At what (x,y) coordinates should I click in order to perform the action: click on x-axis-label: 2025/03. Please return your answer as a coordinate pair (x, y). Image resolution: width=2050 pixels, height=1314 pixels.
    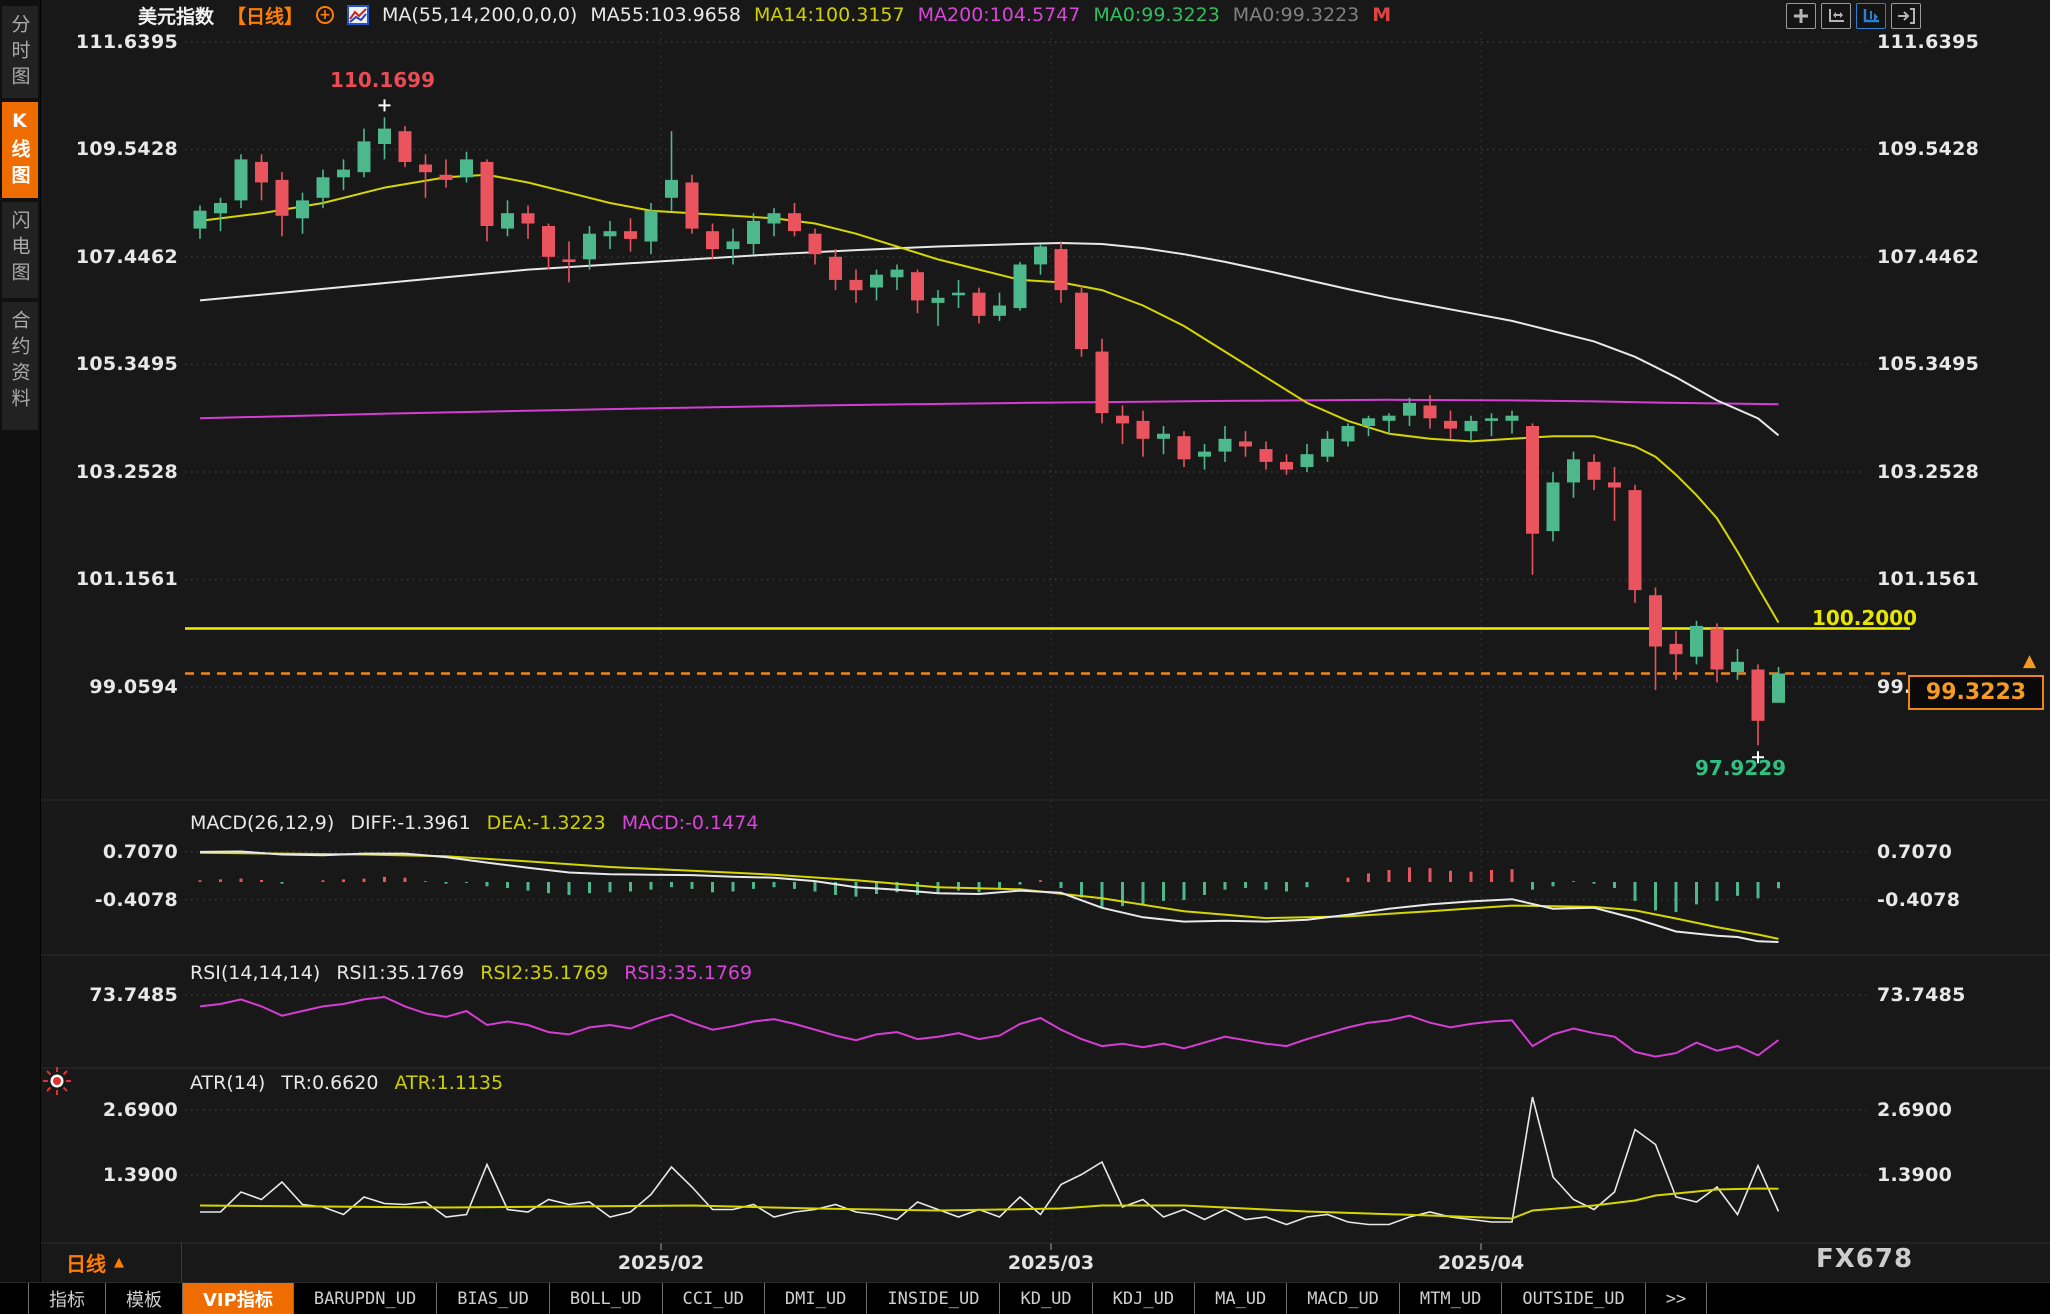
    Looking at the image, I should click on (1051, 1263).